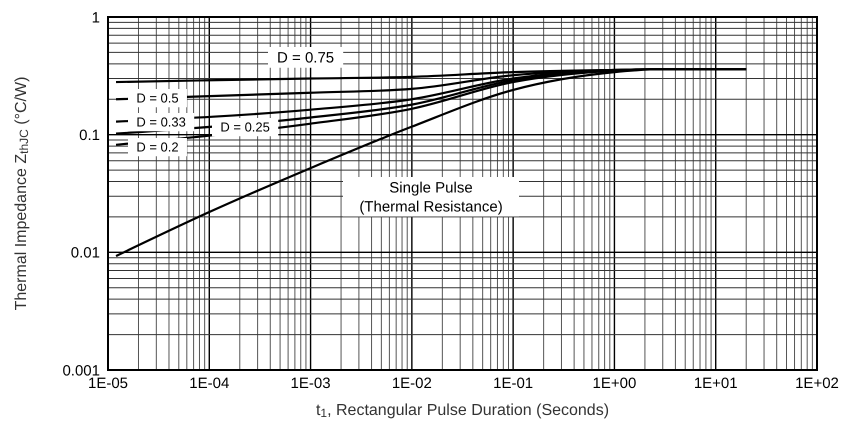 The height and width of the screenshot is (427, 845). I want to click on y-tick-label: 0.01, so click(85, 253).